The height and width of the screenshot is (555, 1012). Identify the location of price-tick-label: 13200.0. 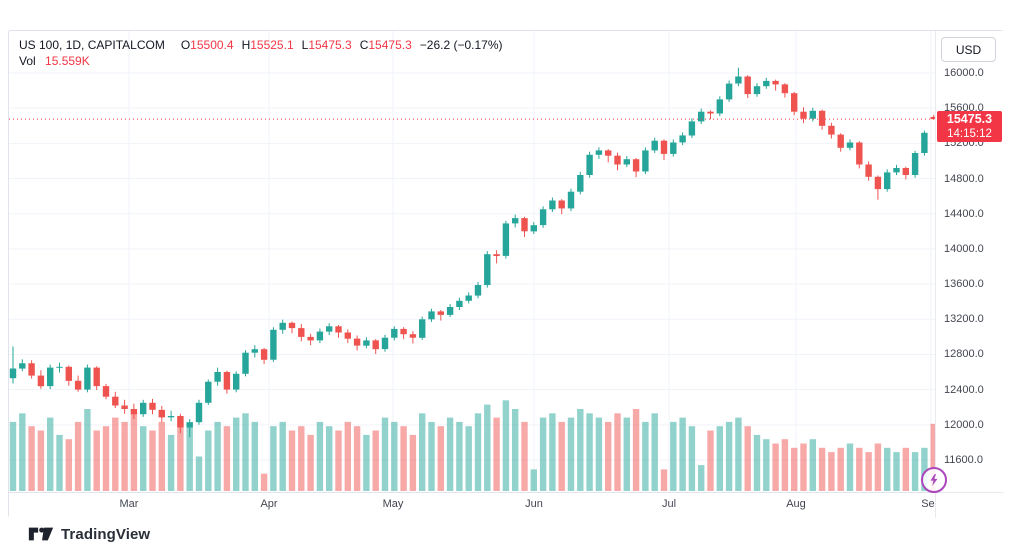
(964, 319).